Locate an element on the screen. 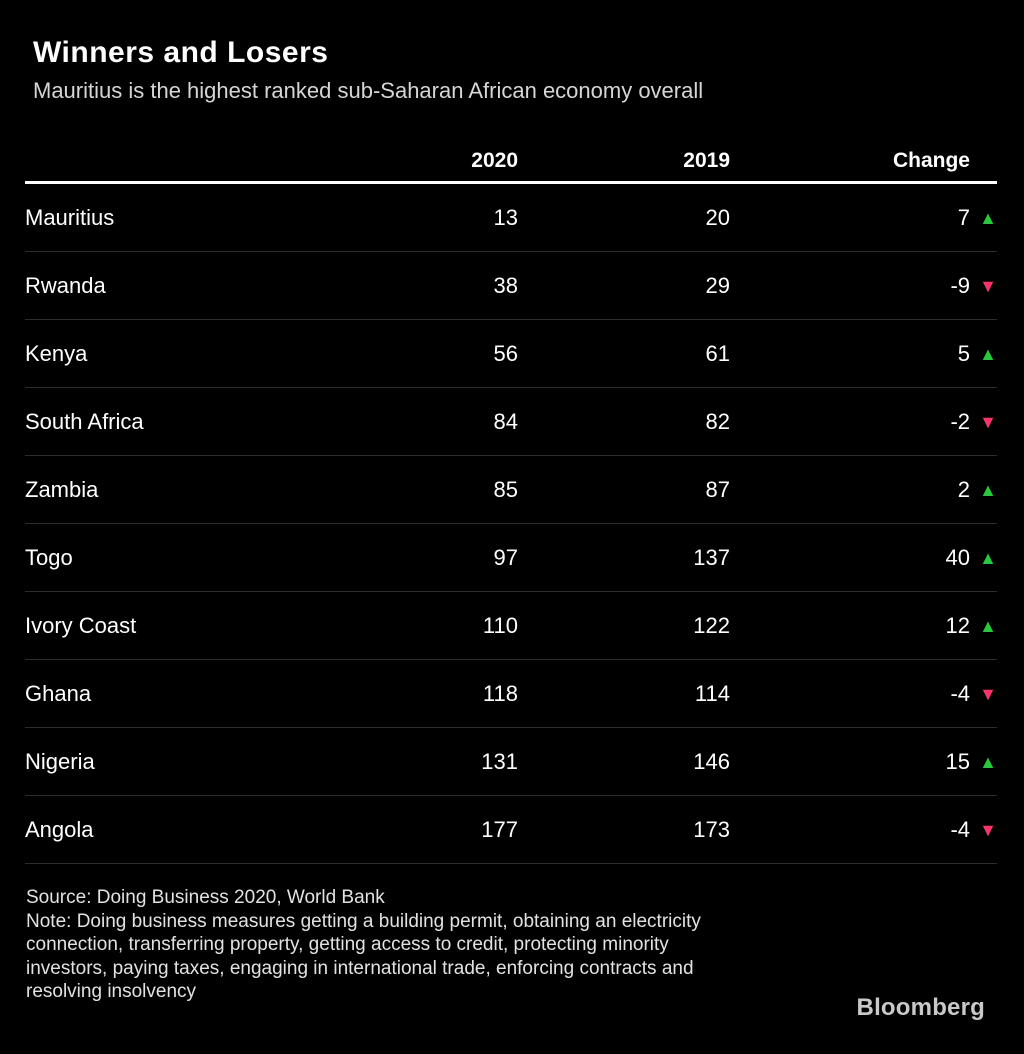  bloomberg-logo: Bloomberg is located at coordinates (920, 1007).